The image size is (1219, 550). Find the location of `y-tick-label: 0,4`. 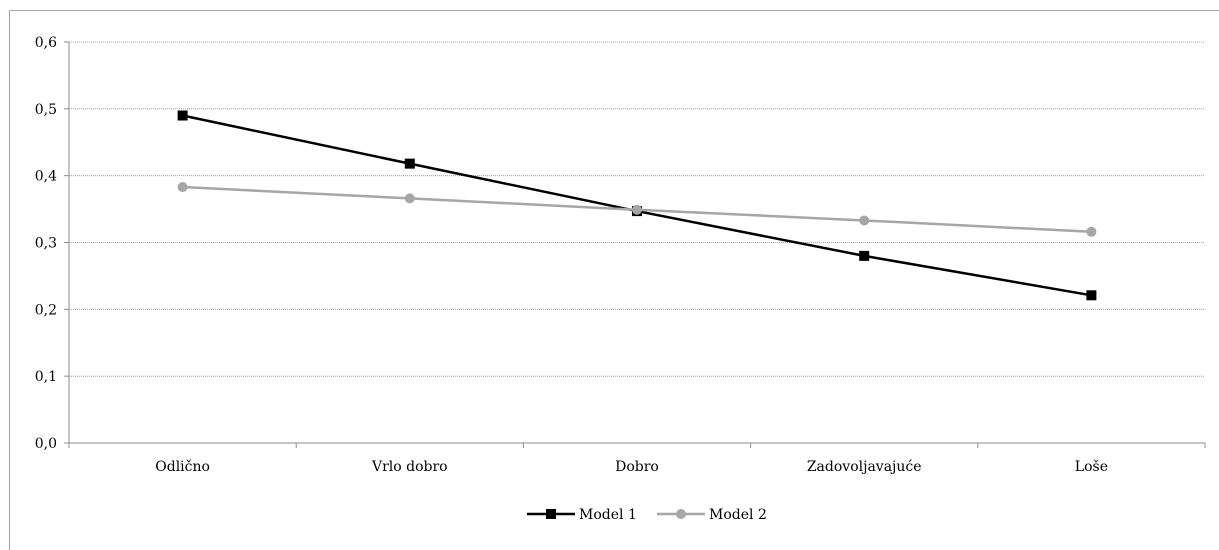

y-tick-label: 0,4 is located at coordinates (46, 177).